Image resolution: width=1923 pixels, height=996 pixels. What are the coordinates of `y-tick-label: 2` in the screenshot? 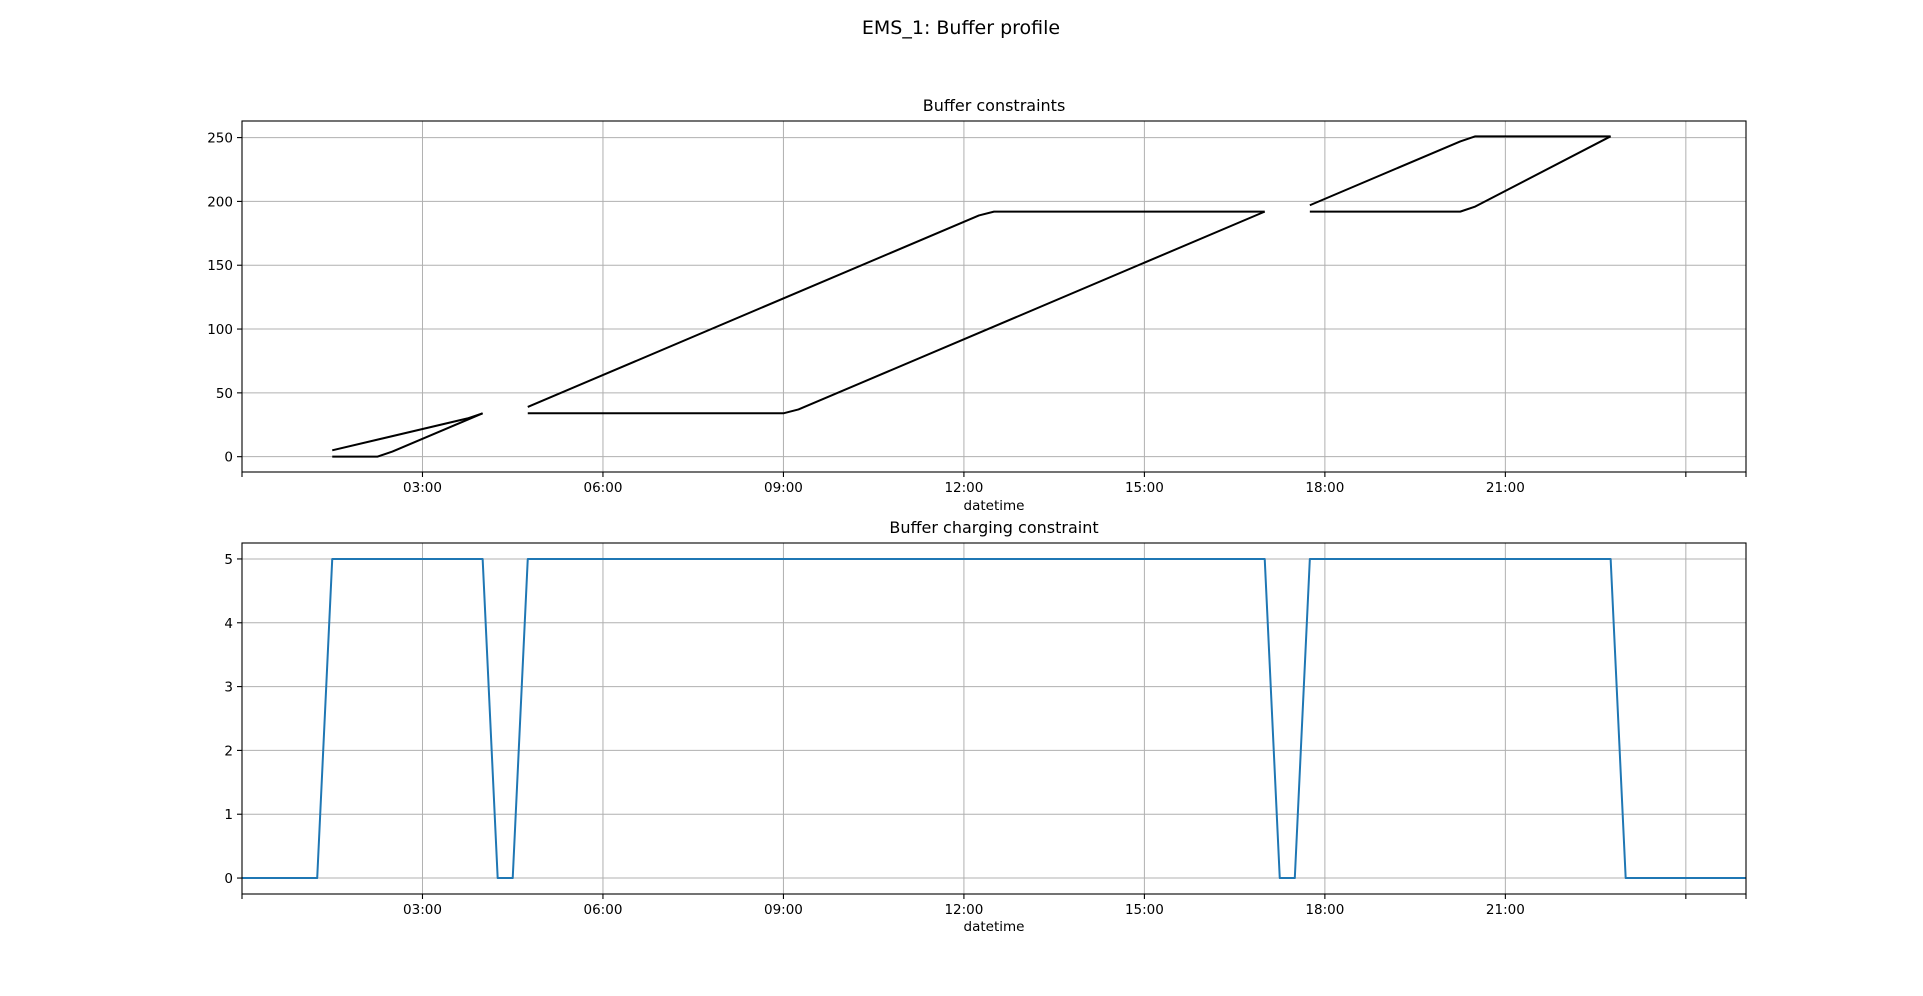 It's located at (228, 751).